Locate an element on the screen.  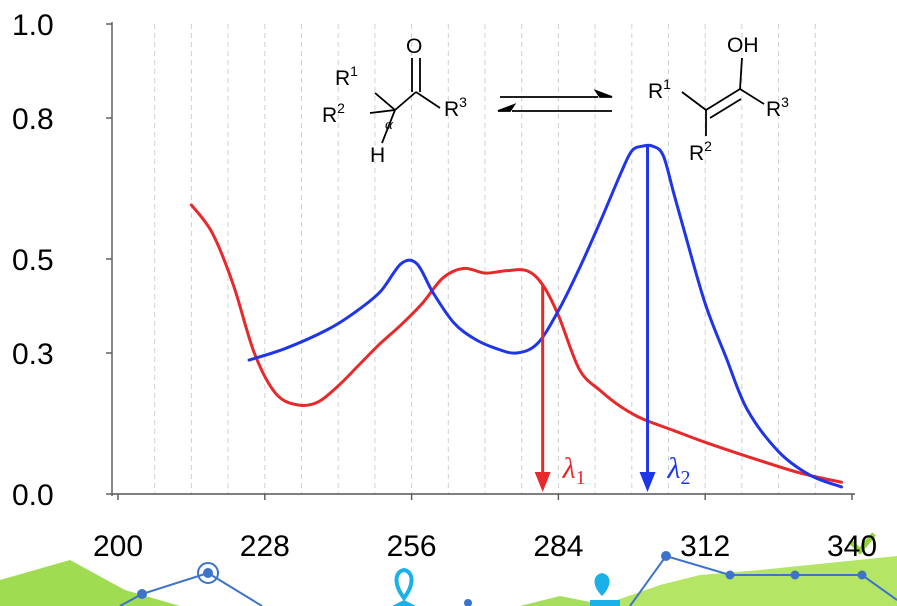
x-tick-label: 284 is located at coordinates (558, 546).